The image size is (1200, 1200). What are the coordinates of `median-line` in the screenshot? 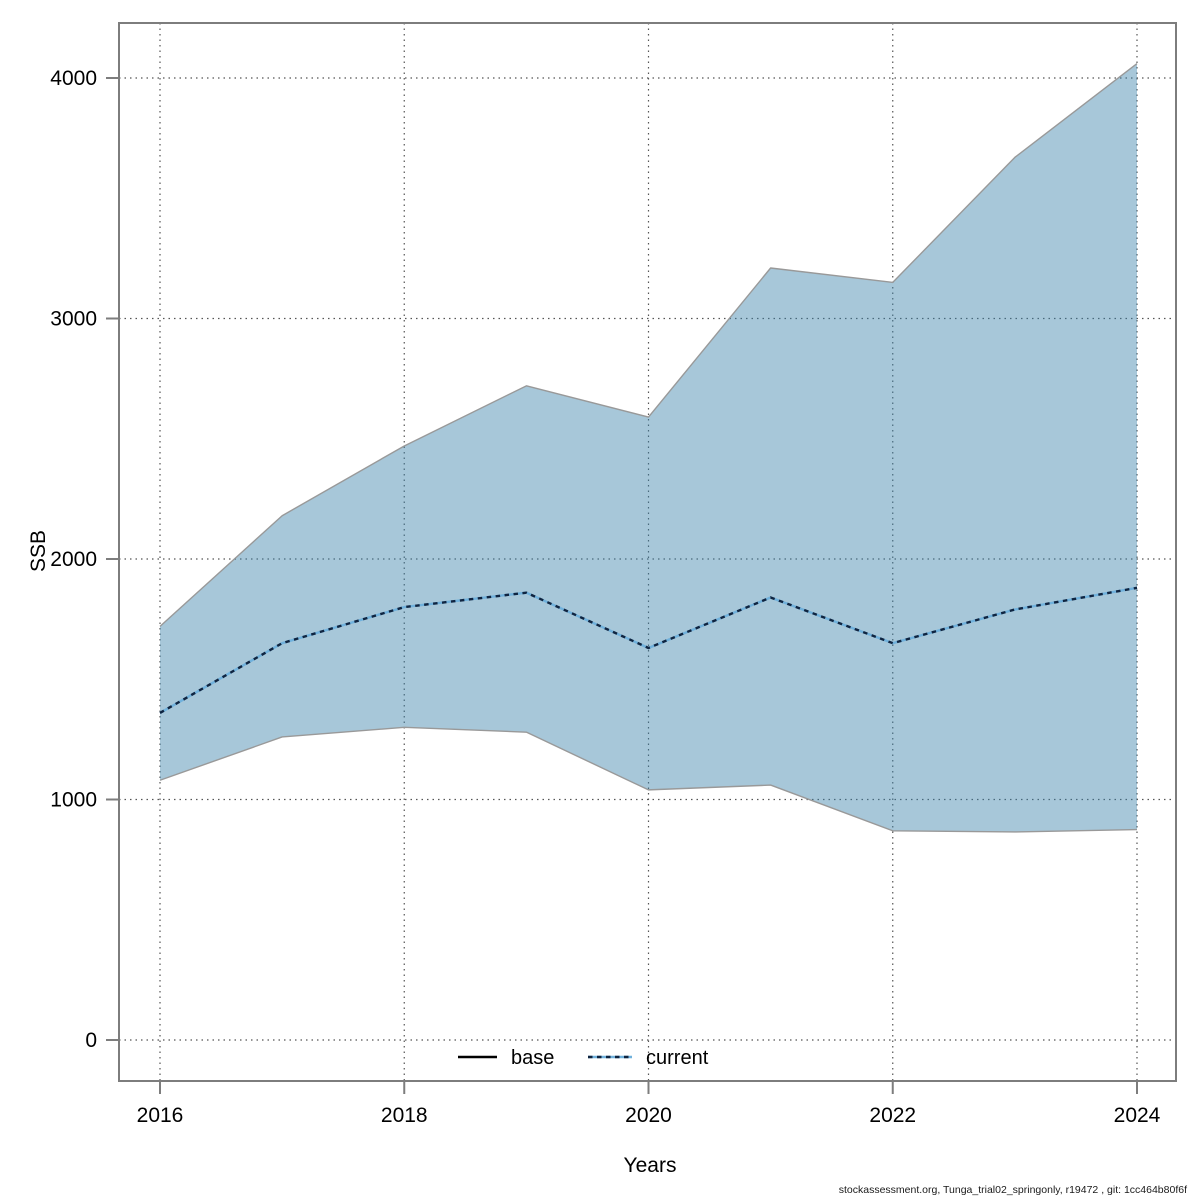 It's located at (648, 650).